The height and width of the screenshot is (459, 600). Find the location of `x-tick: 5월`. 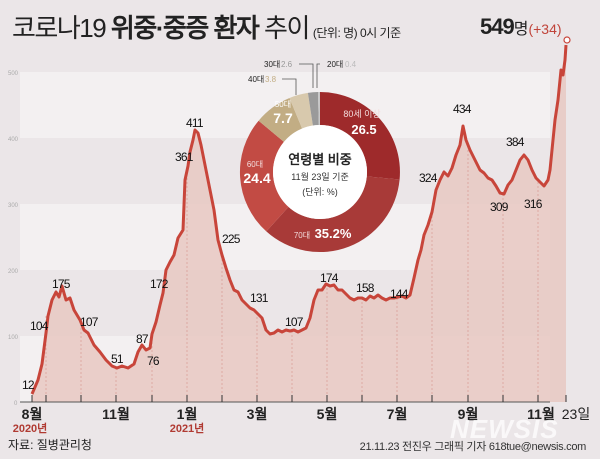

x-tick: 5월 is located at coordinates (327, 414).